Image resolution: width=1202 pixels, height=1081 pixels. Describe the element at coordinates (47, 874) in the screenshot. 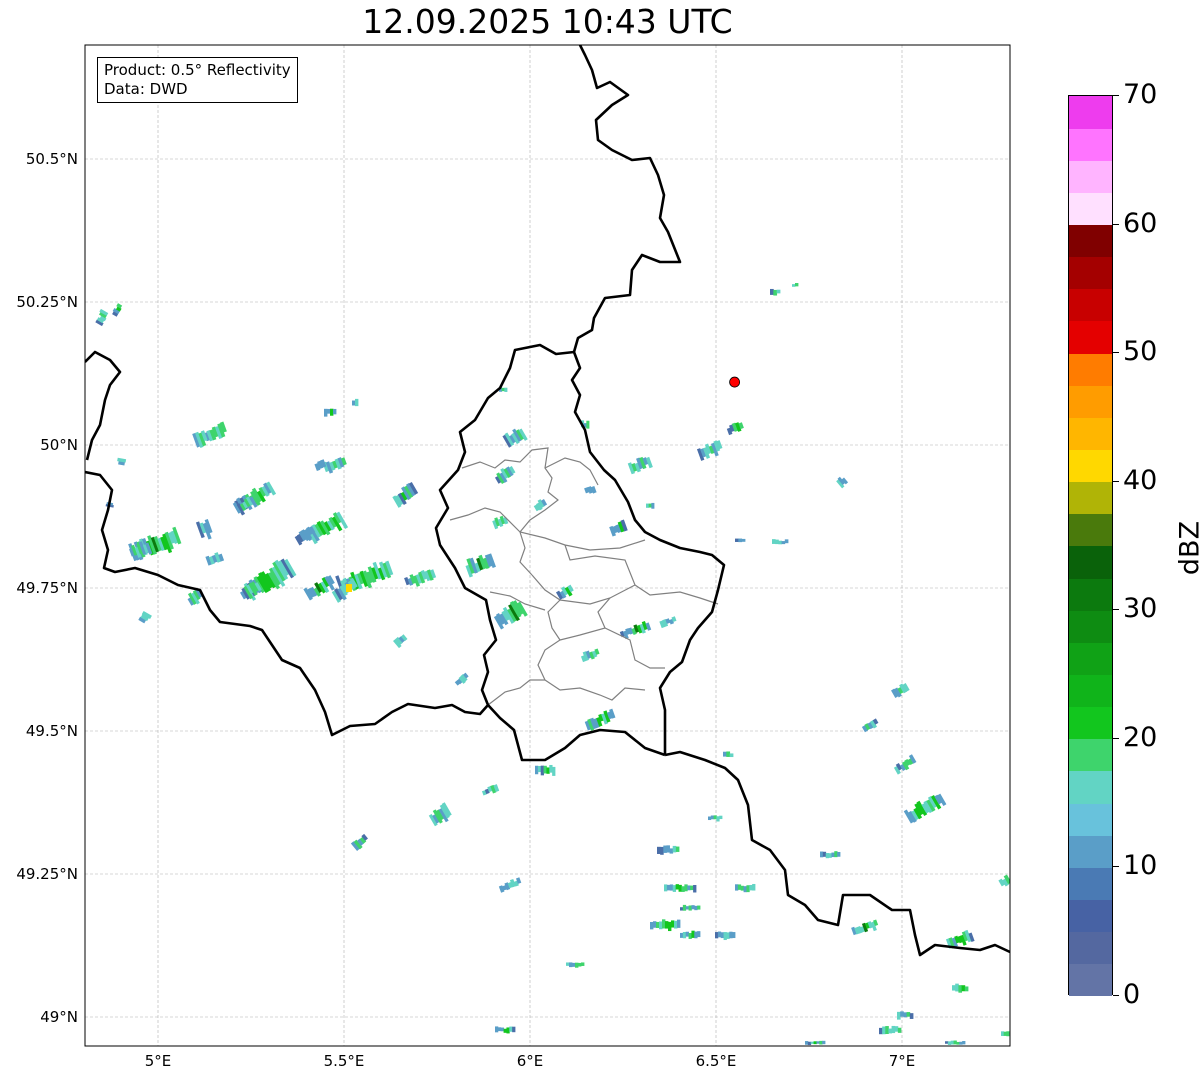

I see `lat-tick-label: 49.25°N` at that location.